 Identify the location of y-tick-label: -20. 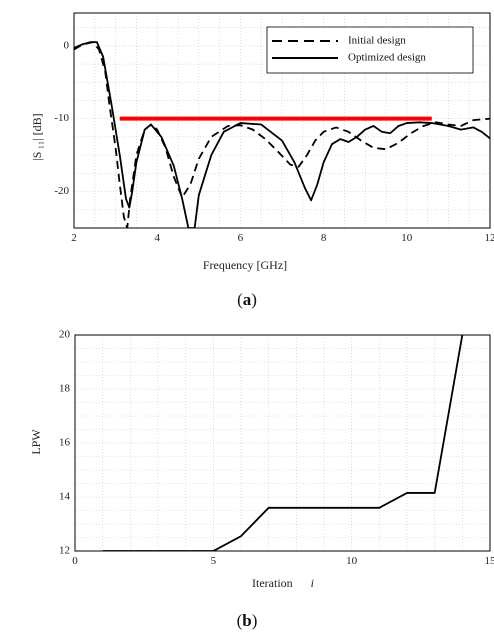
(61, 191).